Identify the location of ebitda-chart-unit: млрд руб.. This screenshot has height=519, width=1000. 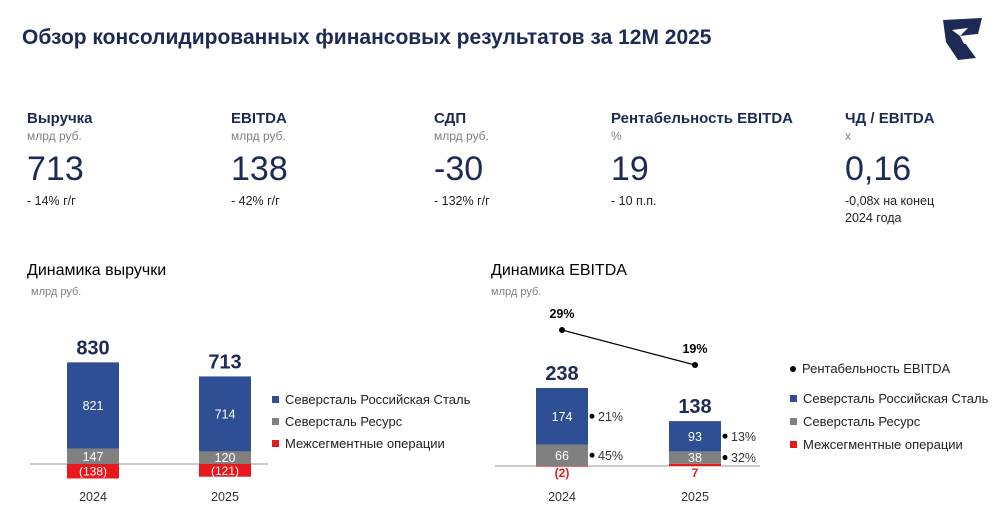
(516, 292).